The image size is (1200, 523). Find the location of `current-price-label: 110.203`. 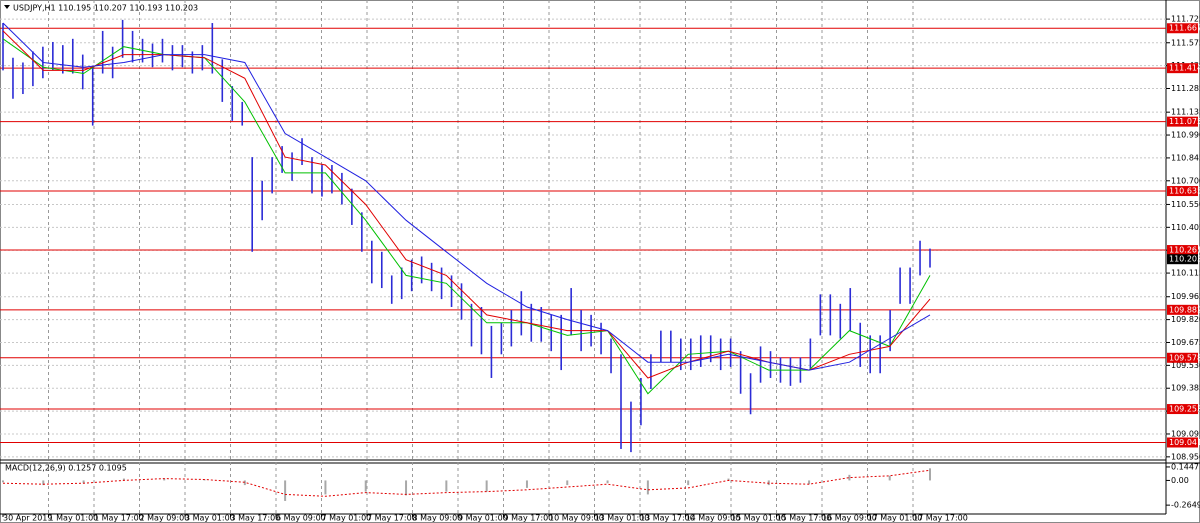

current-price-label: 110.203 is located at coordinates (1184, 259).